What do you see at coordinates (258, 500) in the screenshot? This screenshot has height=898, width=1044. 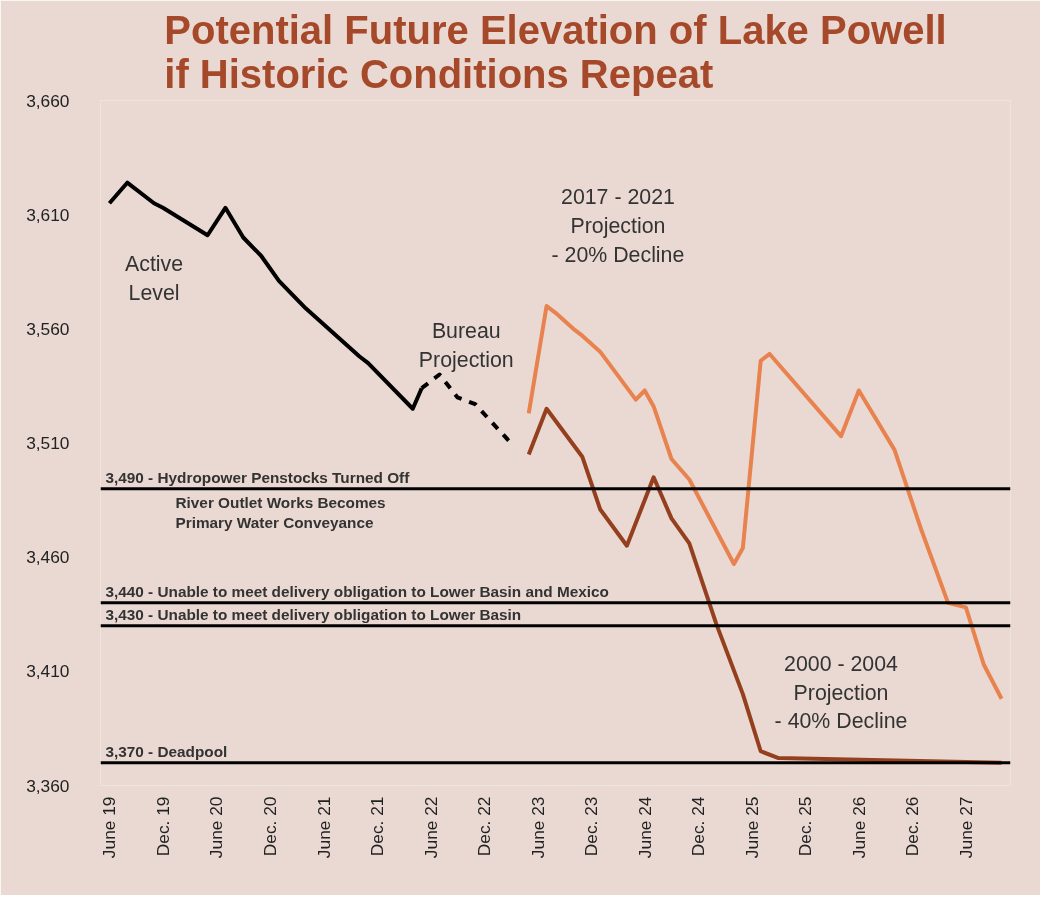 I see `ref-line-label: 3,490 - Hydropower Penstocks Turned Off River Outlet Works Becomes Primary Water Conveyance` at bounding box center [258, 500].